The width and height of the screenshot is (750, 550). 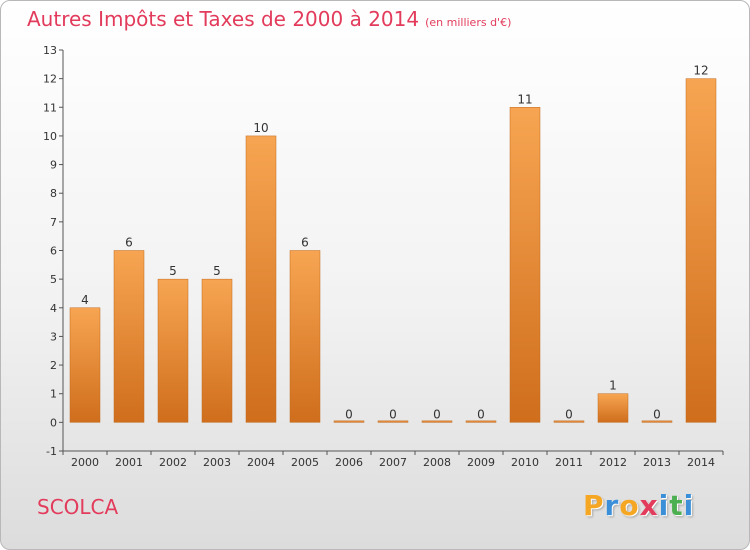 What do you see at coordinates (468, 22) in the screenshot?
I see `chart-subtitle: (en milliers d'€)` at bounding box center [468, 22].